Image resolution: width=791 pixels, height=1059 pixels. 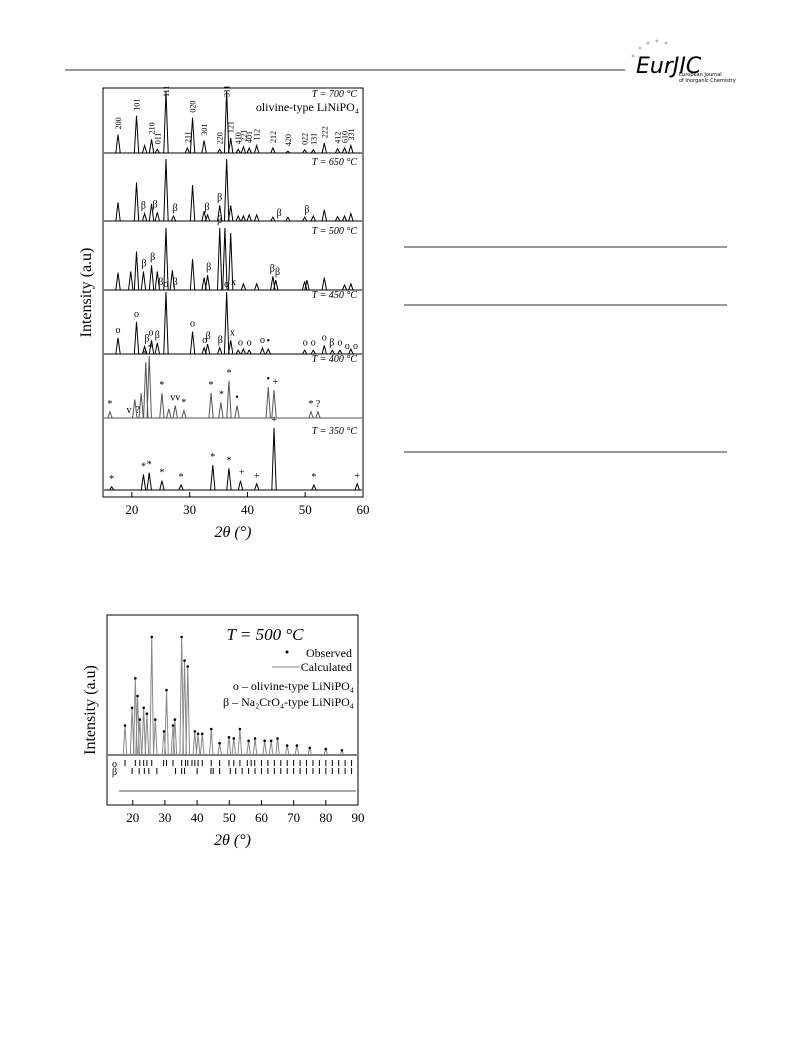 I want to click on x-tick-label: 20, so click(x=131, y=509).